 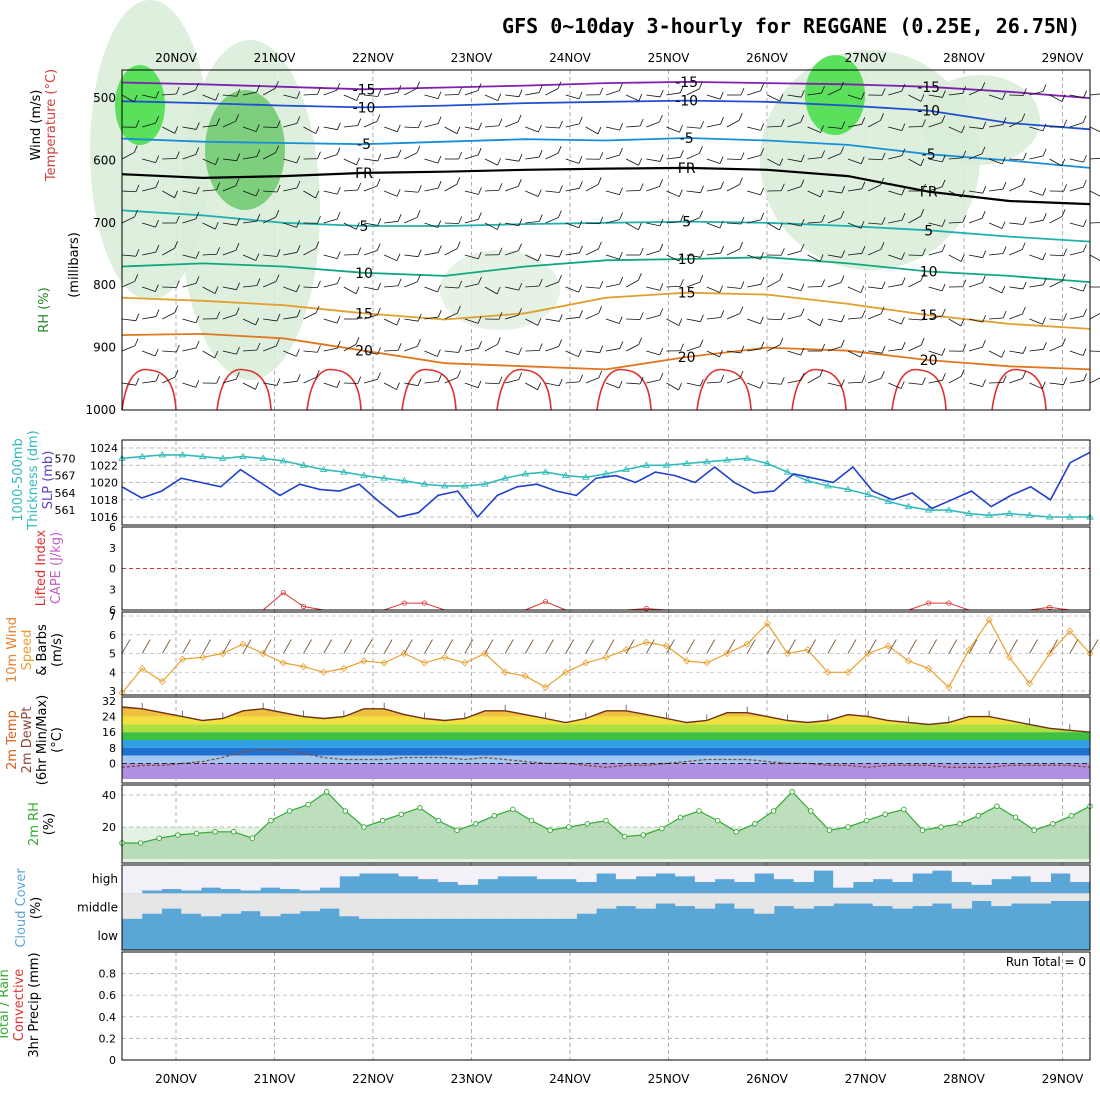 I want to click on y-tick-upper: 600, so click(x=104, y=160).